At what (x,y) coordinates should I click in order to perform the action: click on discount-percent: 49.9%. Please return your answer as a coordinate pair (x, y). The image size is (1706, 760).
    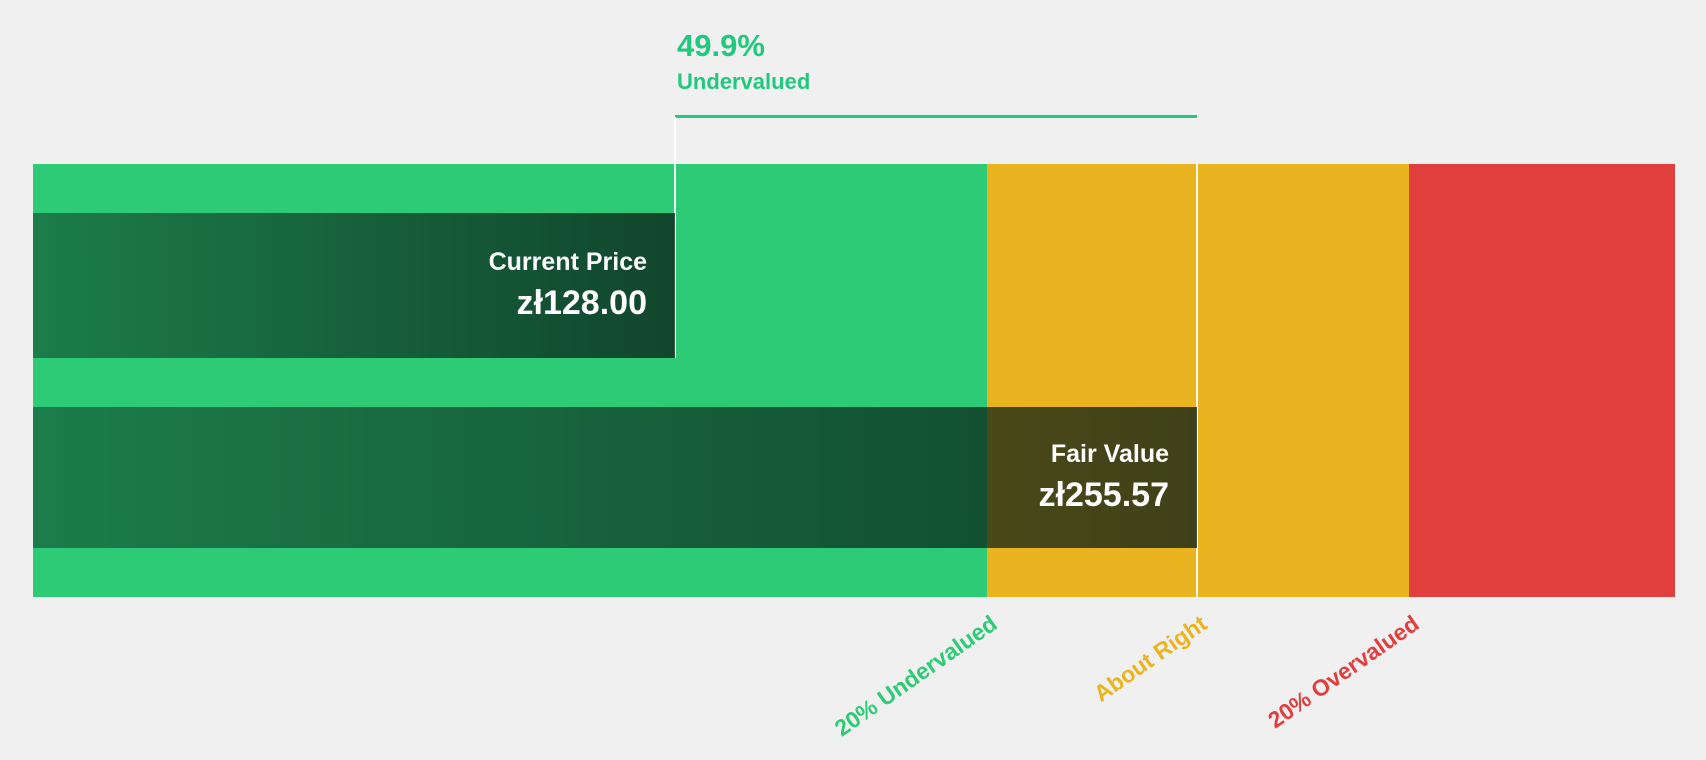
    Looking at the image, I should click on (721, 45).